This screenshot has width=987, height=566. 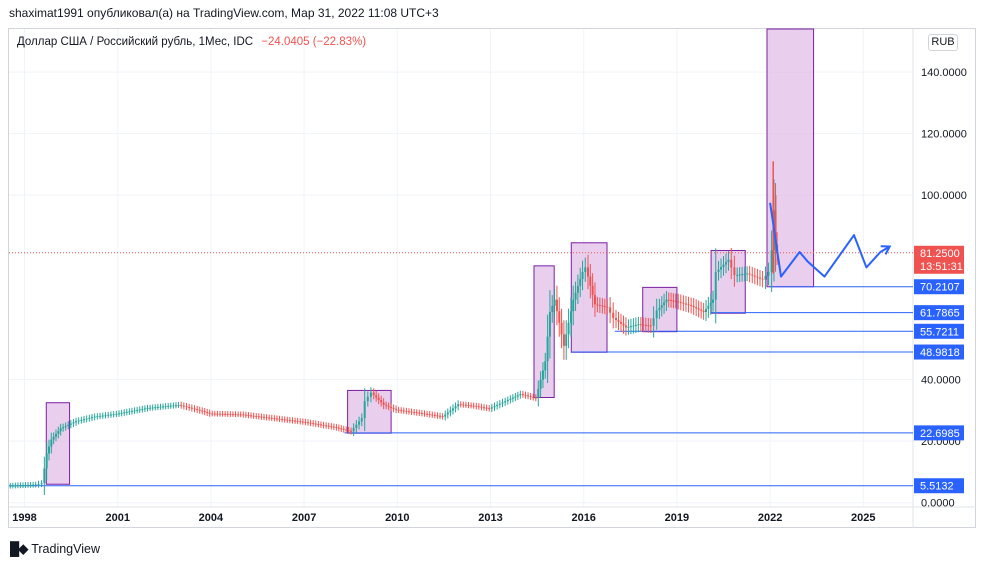 I want to click on hline-price-label: 22.6985, so click(x=939, y=433).